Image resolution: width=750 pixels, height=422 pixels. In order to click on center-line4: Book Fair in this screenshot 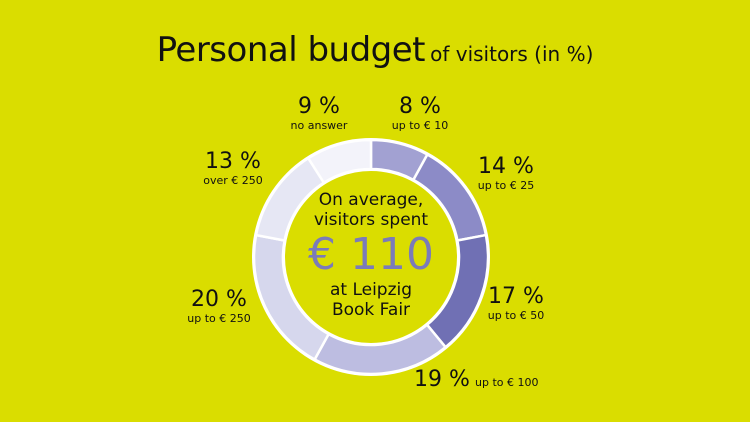, I will do `click(371, 310)`.